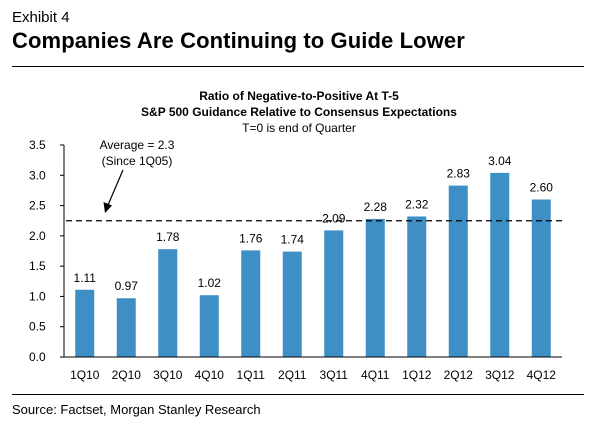  What do you see at coordinates (299, 128) in the screenshot?
I see `chart-note: T=0 is end of Quarter` at bounding box center [299, 128].